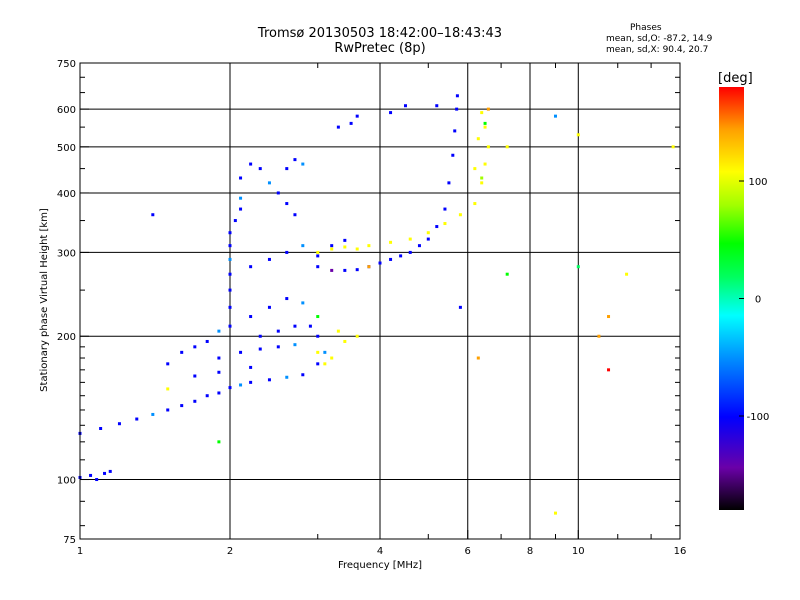 The height and width of the screenshot is (600, 800). I want to click on y-tick-label: 500, so click(66, 148).